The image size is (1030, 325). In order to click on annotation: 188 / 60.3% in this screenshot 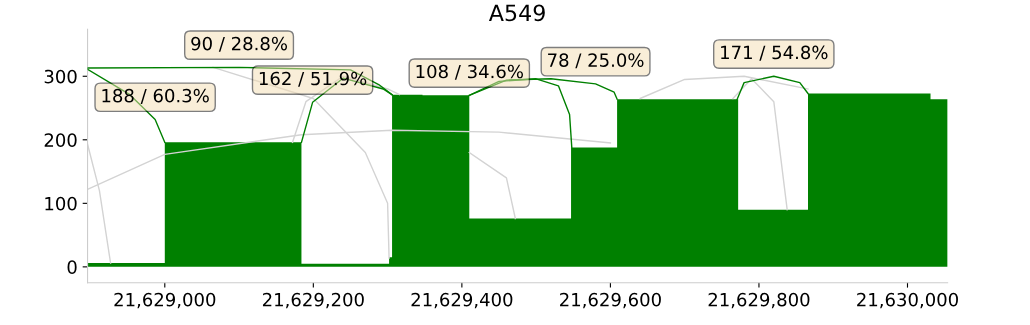, I will do `click(155, 96)`.